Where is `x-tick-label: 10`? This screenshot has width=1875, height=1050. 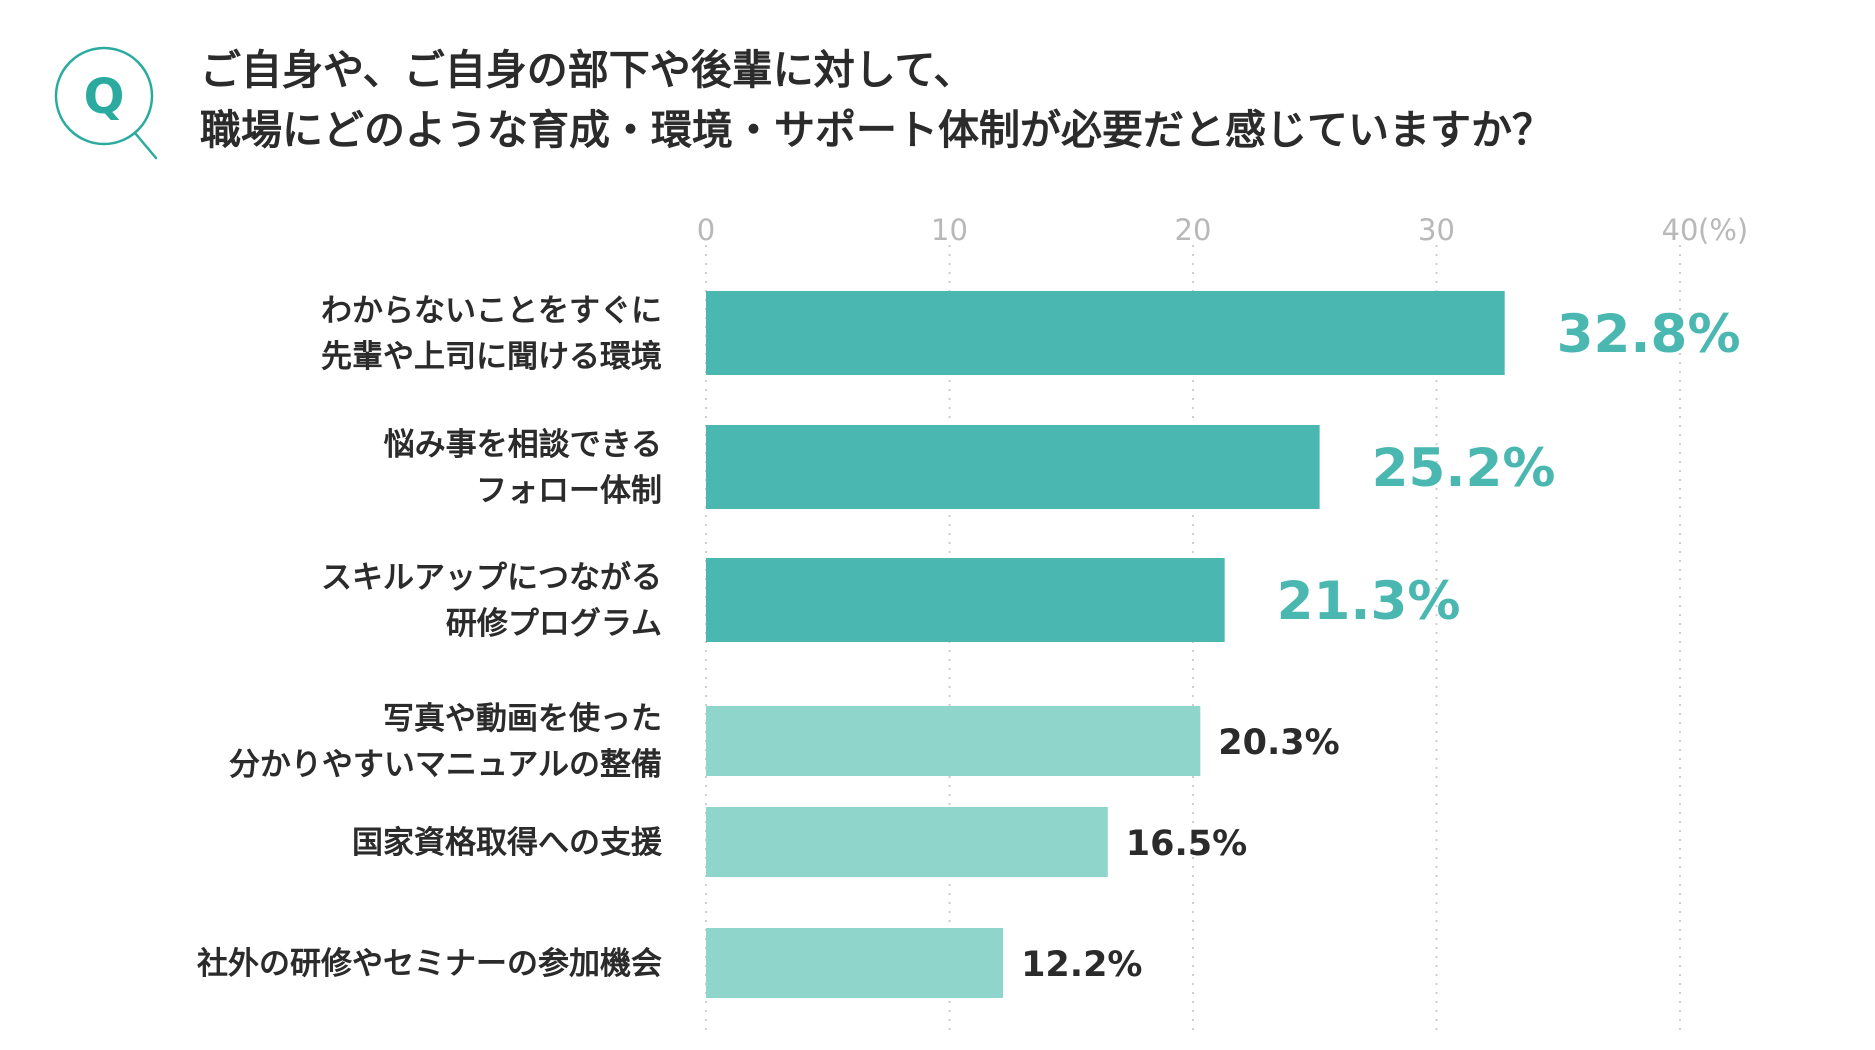 x-tick-label: 10 is located at coordinates (949, 230).